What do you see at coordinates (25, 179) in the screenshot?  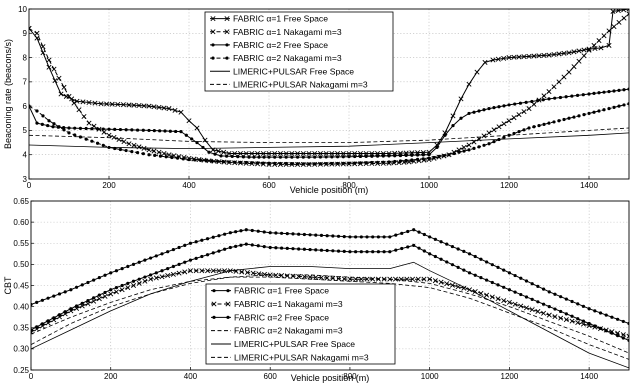 I see `y-tick-label: 3` at bounding box center [25, 179].